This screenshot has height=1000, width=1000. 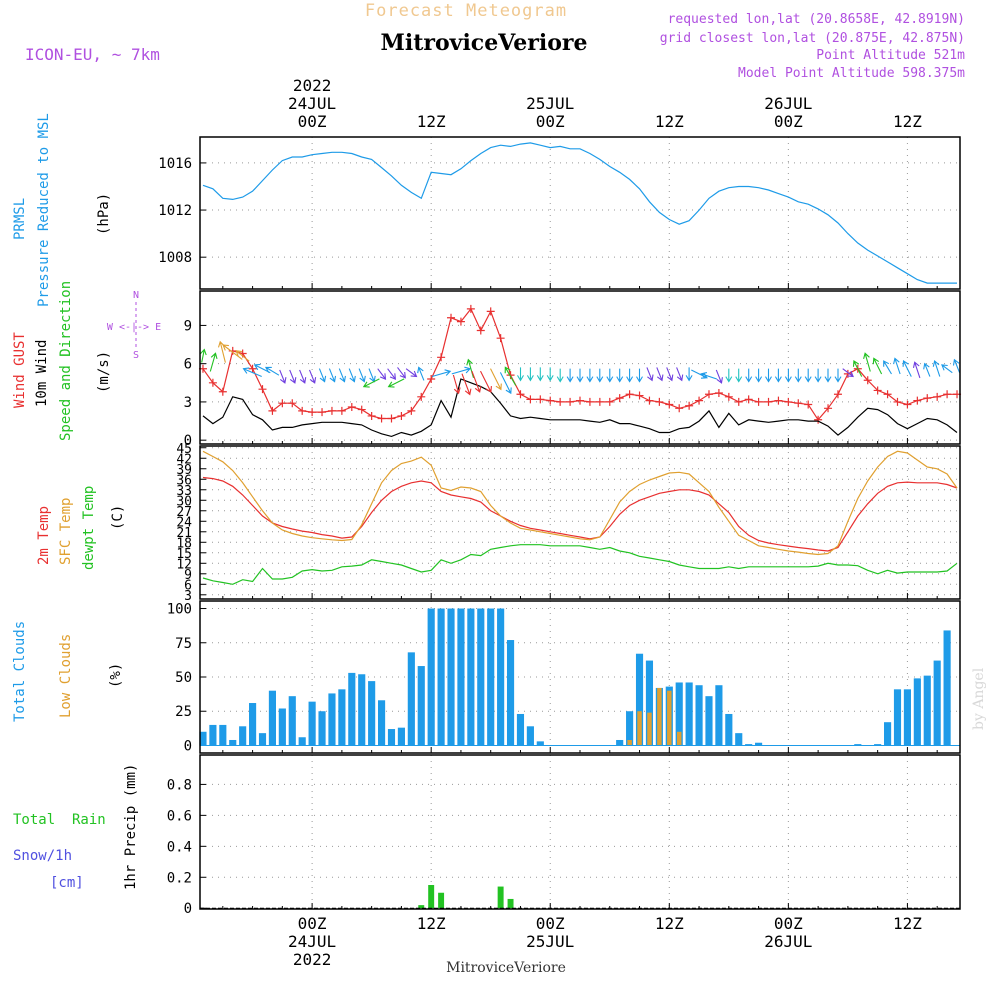 What do you see at coordinates (134, 327) in the screenshot?
I see `compass-we: W <-|-> E` at bounding box center [134, 327].